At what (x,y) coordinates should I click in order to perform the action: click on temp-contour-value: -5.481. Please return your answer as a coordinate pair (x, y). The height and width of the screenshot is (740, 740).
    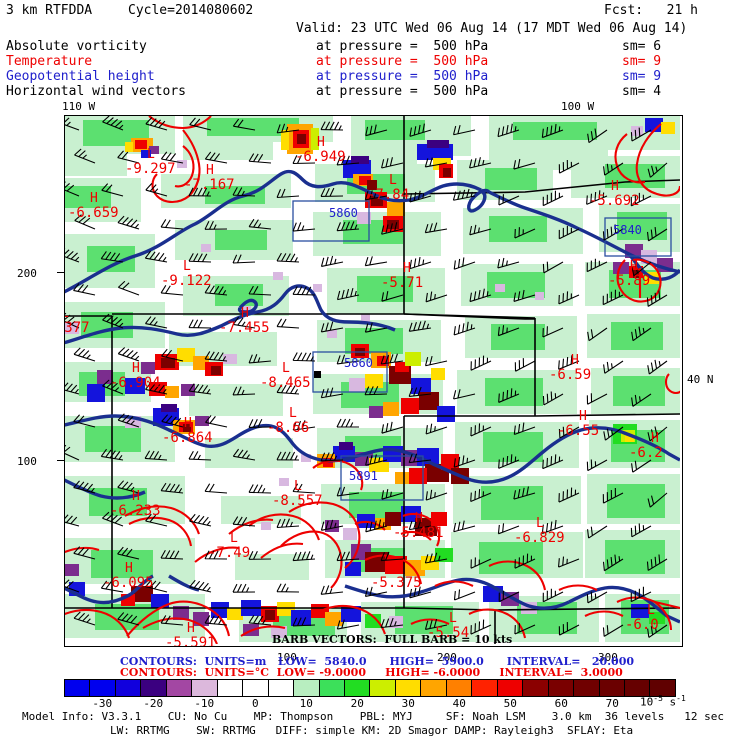
    Looking at the image, I should click on (418, 533).